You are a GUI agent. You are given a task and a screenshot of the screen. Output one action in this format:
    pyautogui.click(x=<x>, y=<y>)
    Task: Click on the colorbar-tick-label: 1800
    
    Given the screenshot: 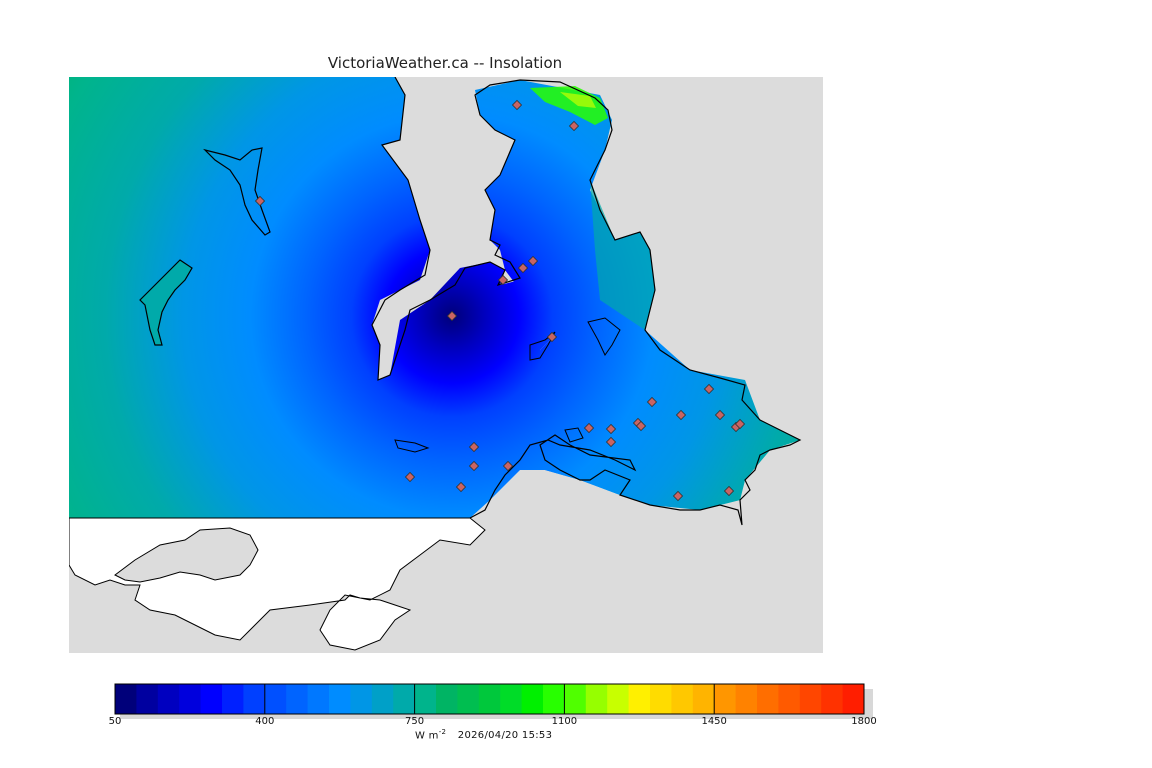 What is the action you would take?
    pyautogui.click(x=864, y=721)
    